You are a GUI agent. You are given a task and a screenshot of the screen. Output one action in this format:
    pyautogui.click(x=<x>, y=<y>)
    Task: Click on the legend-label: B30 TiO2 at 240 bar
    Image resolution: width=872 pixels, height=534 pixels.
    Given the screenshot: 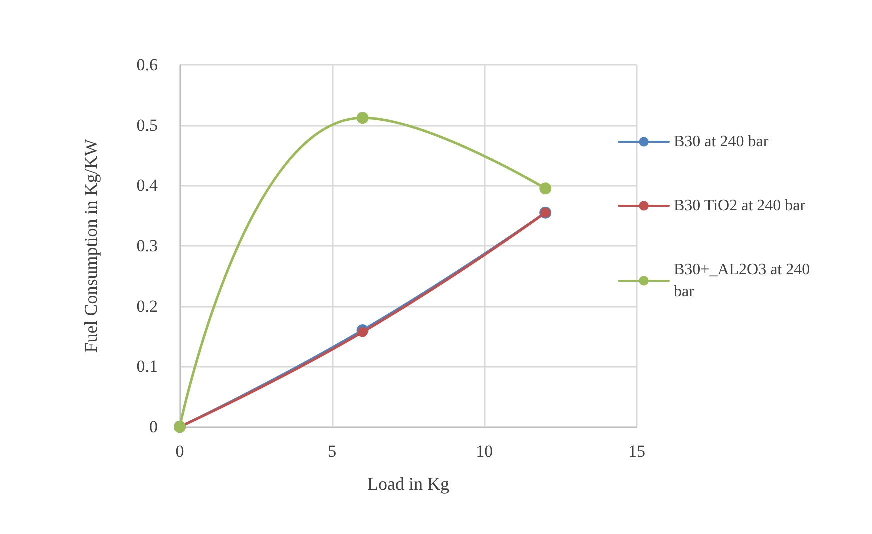 What is the action you would take?
    pyautogui.click(x=740, y=206)
    